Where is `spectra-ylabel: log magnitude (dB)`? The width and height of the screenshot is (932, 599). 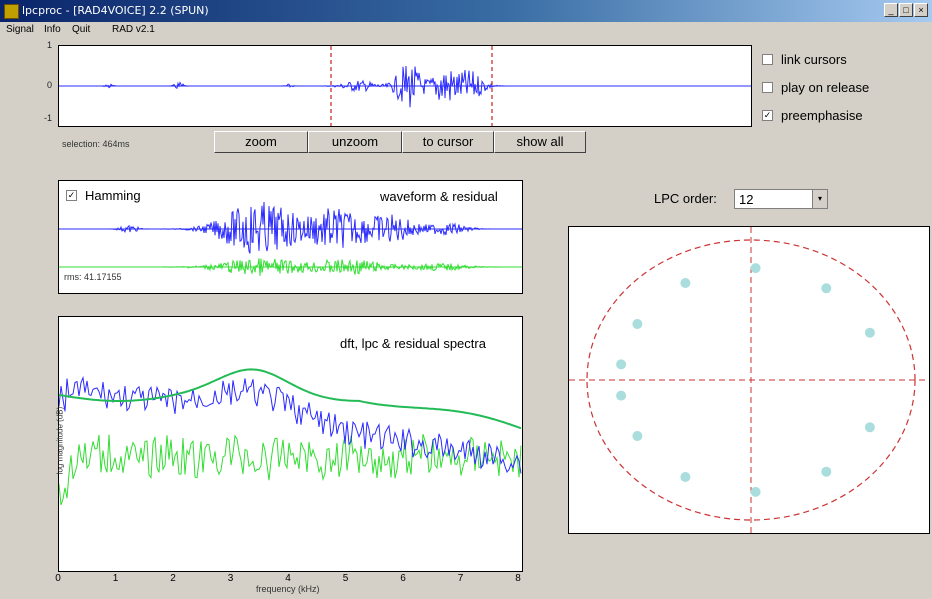 spectra-ylabel: log magnitude (dB) is located at coordinates (60, 440).